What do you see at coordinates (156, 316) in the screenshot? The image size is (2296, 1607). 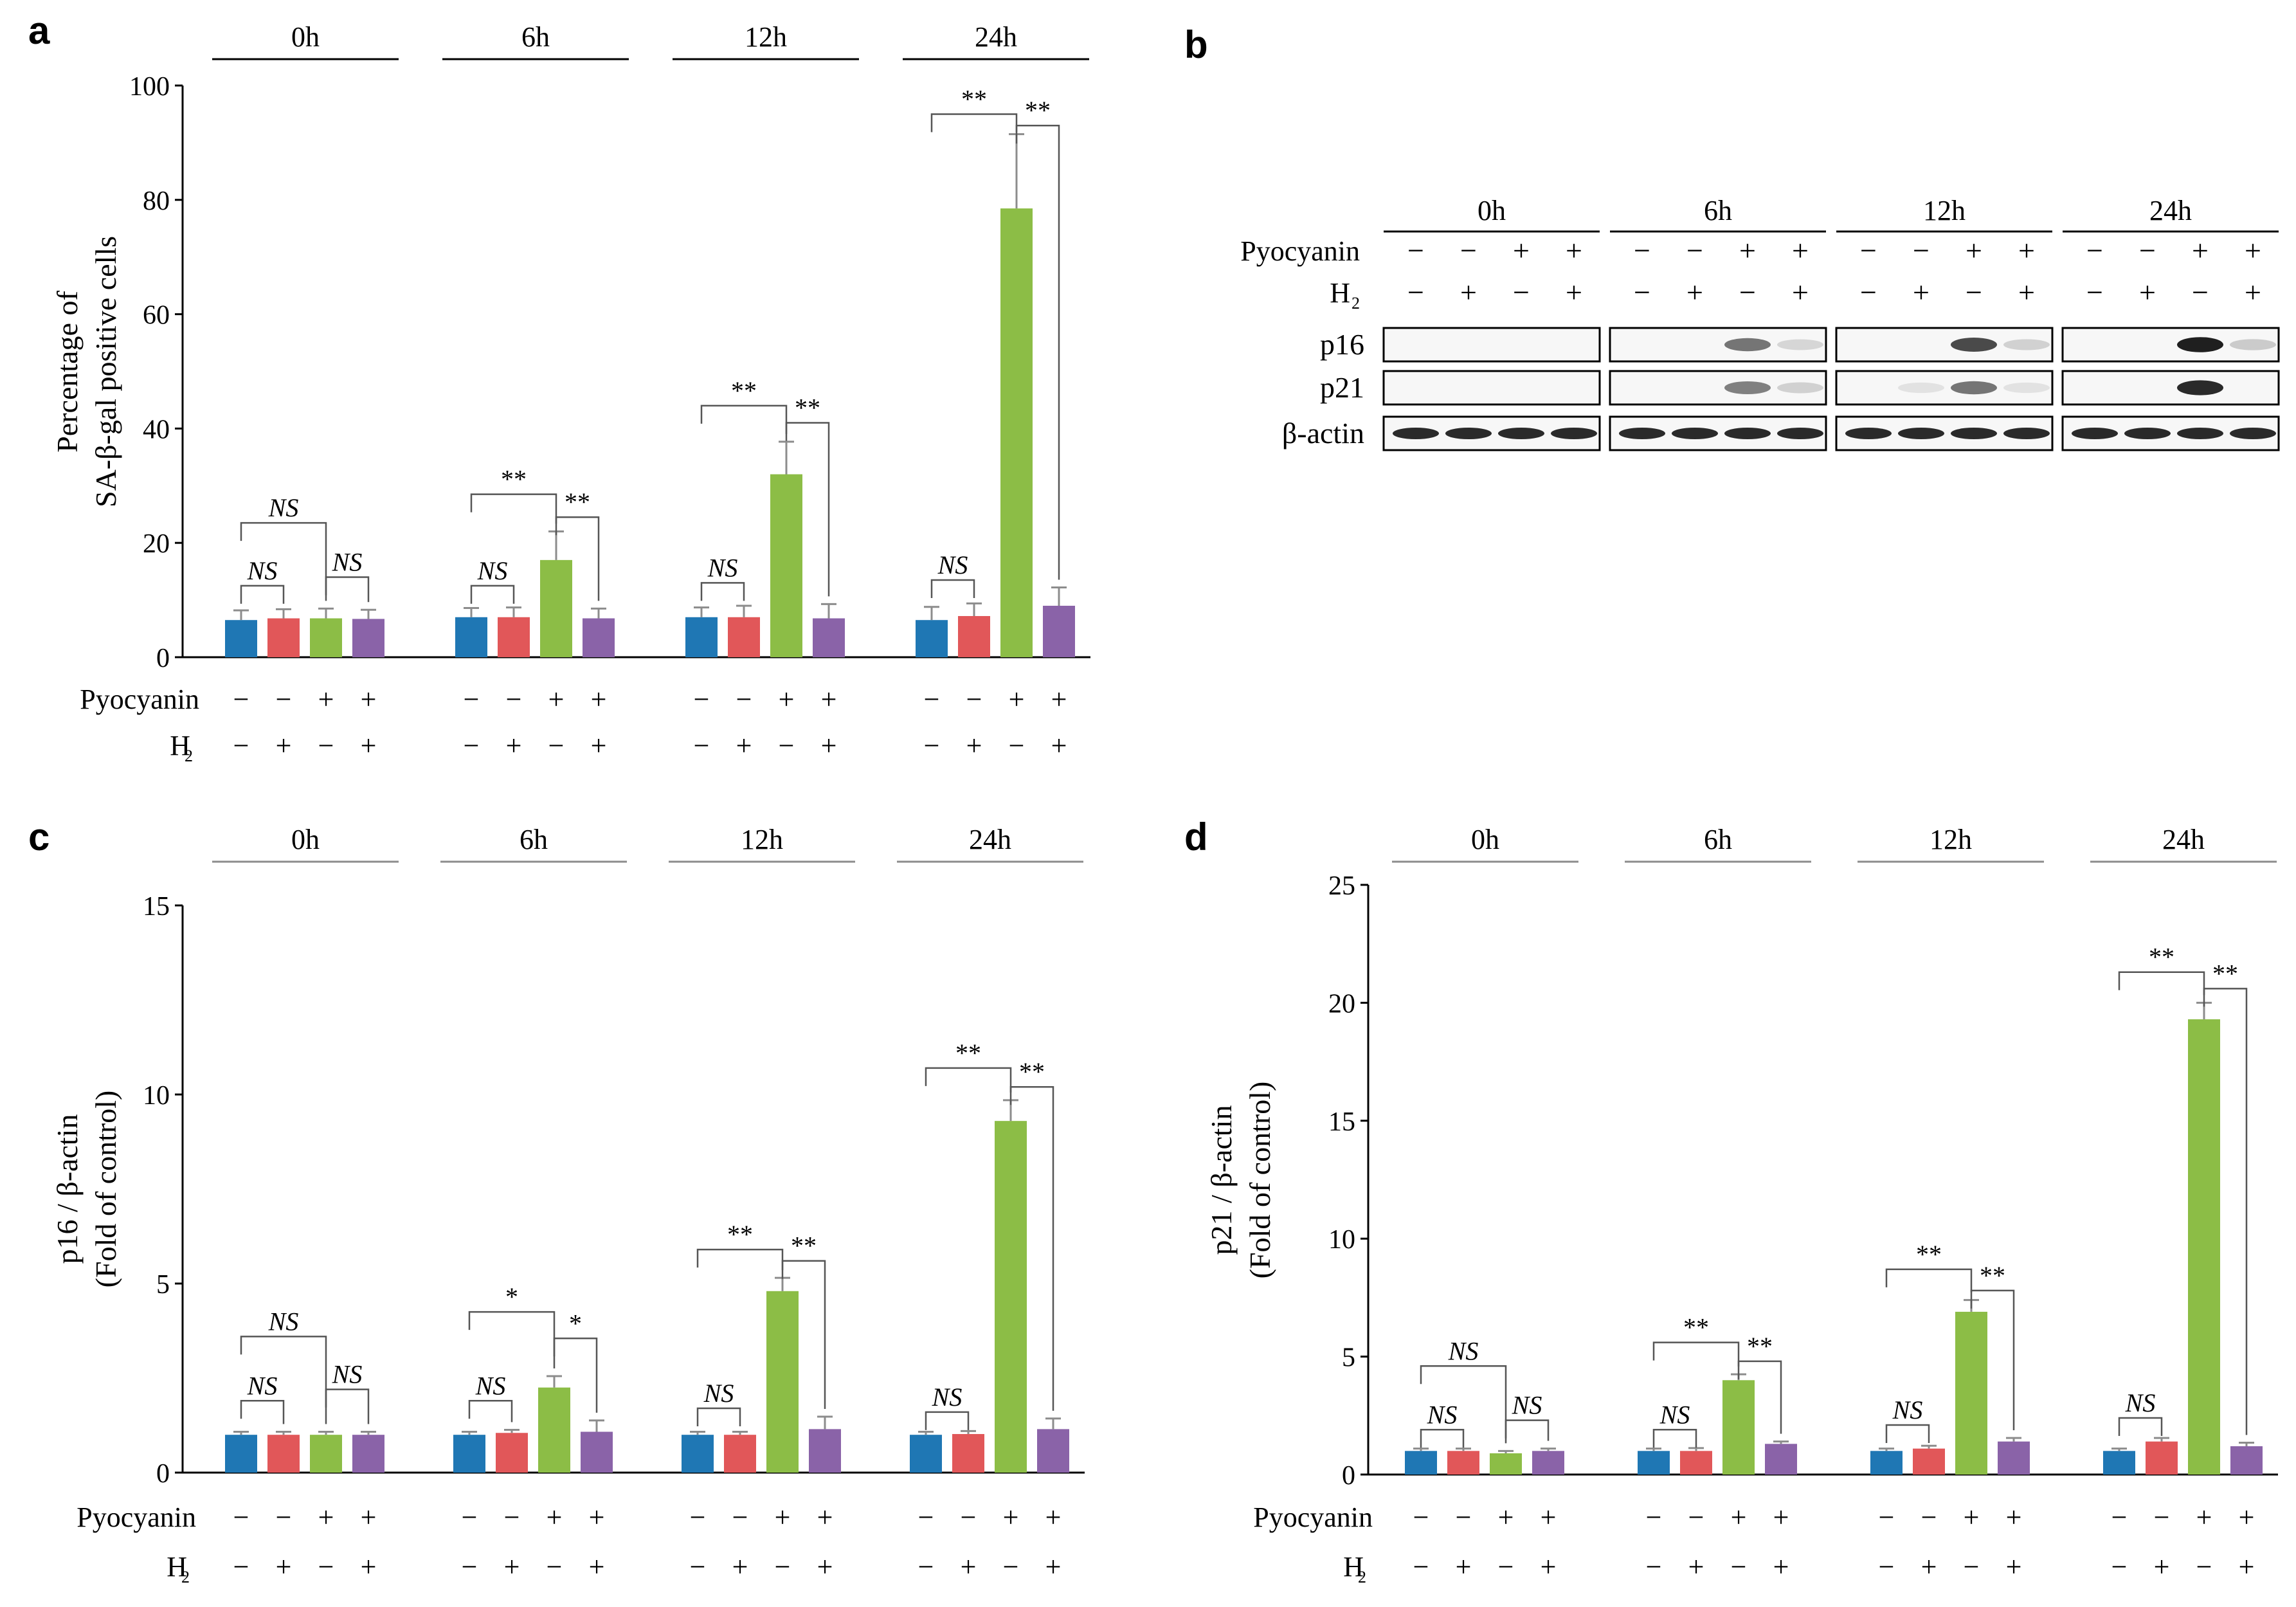 I see `y-tick-label: 60` at bounding box center [156, 316].